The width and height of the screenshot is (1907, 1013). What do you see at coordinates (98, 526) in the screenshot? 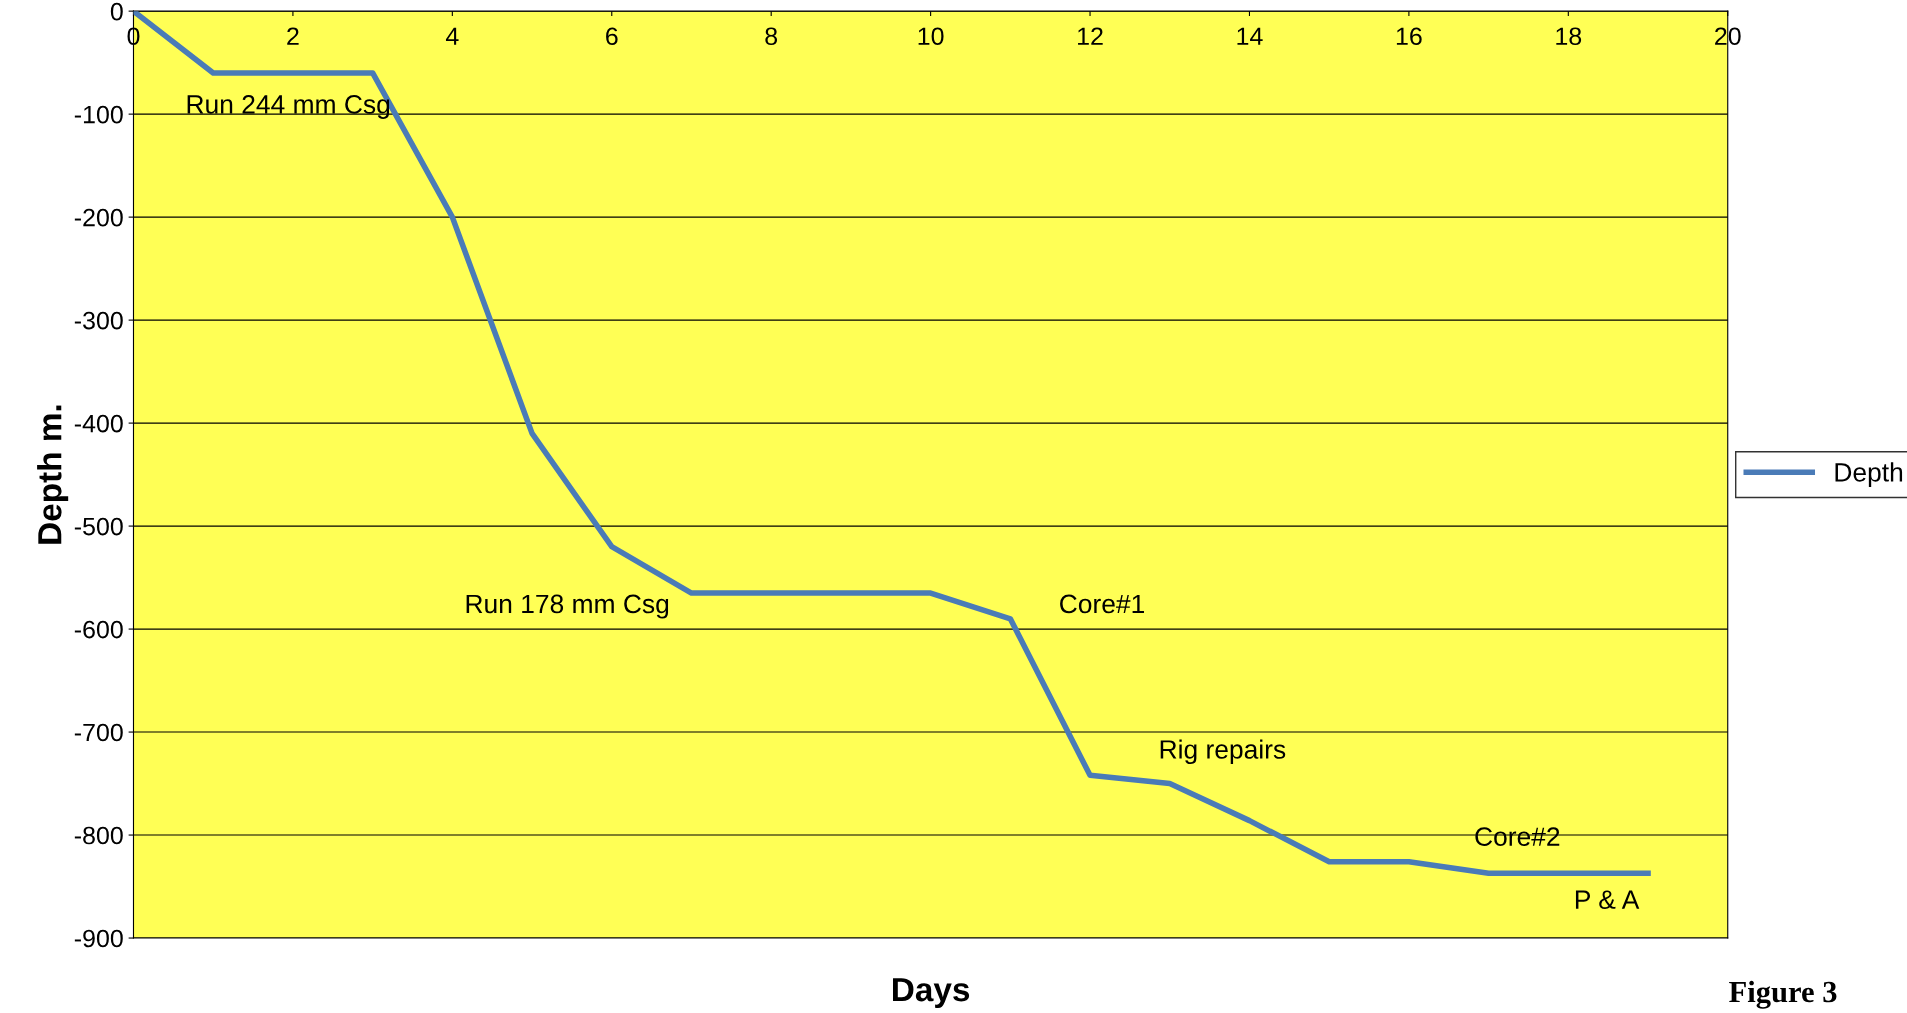
I see `y-tick-label: -500` at bounding box center [98, 526].